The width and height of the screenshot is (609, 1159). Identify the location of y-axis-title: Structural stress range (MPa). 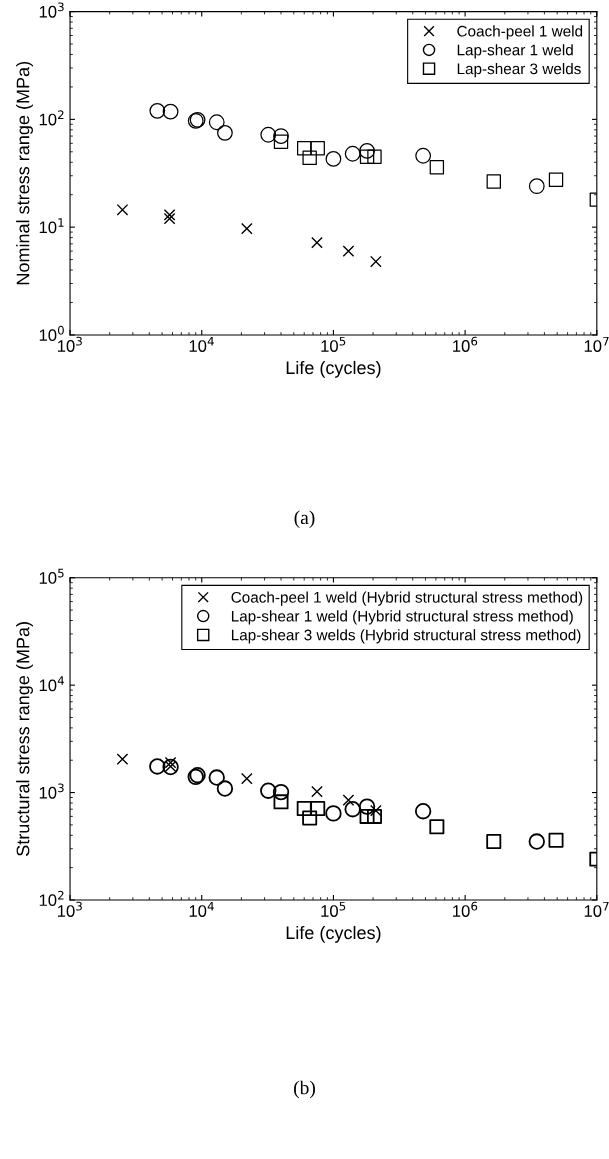
(24, 739).